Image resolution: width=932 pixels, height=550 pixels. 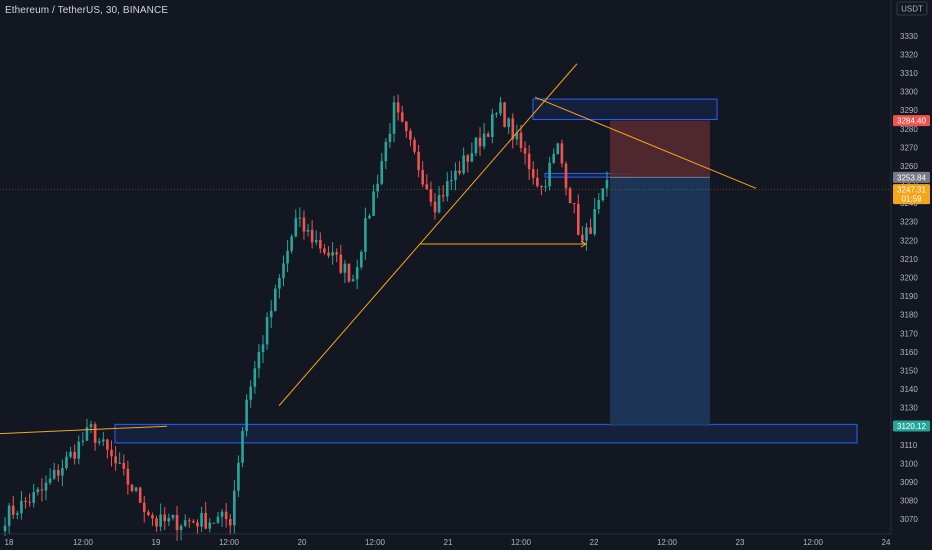 I want to click on price-tick-label: 3090, so click(x=909, y=482).